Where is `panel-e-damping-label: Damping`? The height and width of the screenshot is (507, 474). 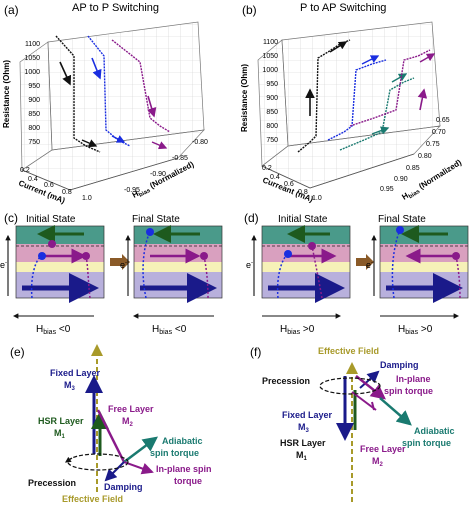
panel-e-damping-label: Damping is located at coordinates (123, 487).